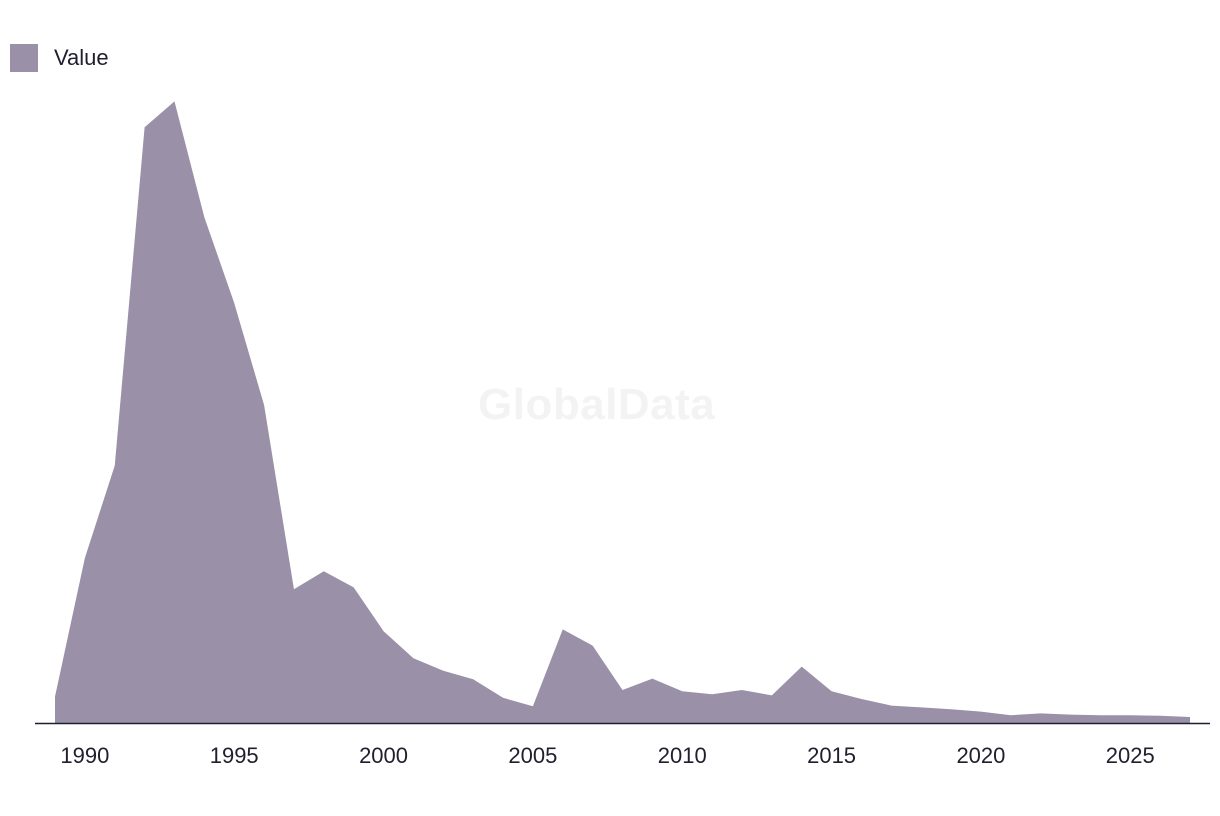 This screenshot has width=1220, height=816. I want to click on legend: Value, so click(59, 58).